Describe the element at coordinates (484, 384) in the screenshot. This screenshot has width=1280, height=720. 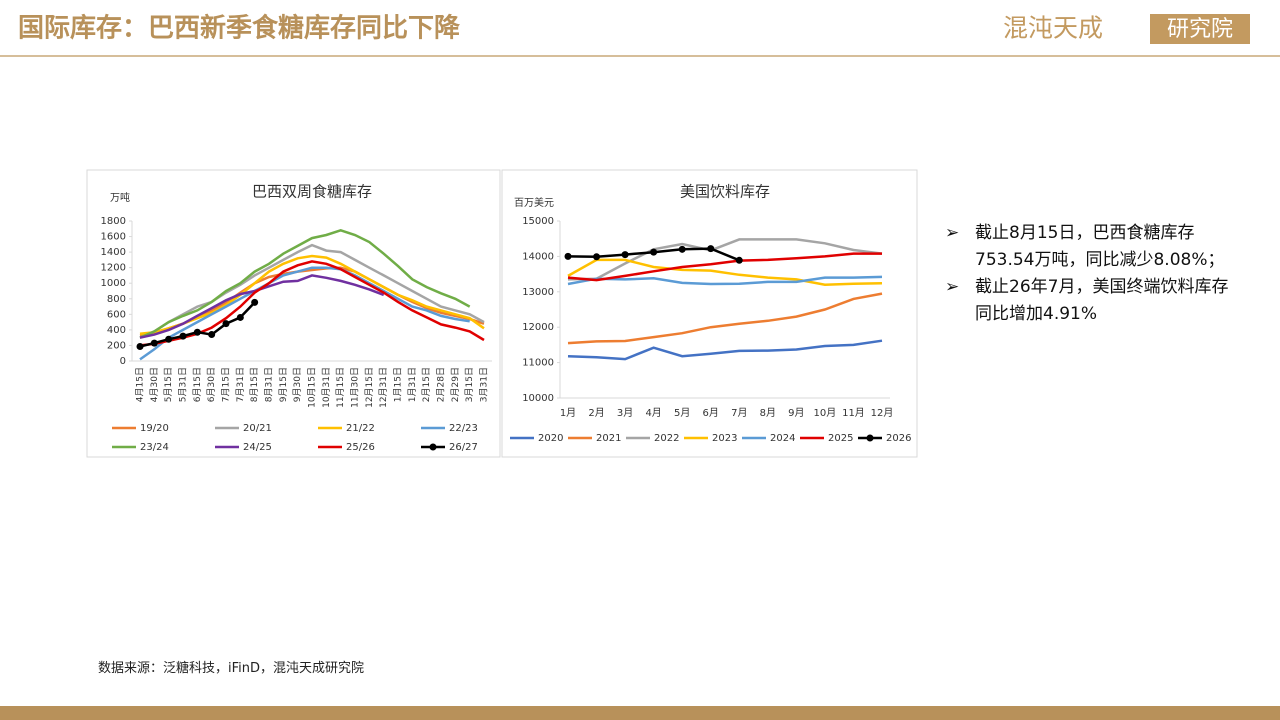
I see `x-tick-label: 3月31日` at that location.